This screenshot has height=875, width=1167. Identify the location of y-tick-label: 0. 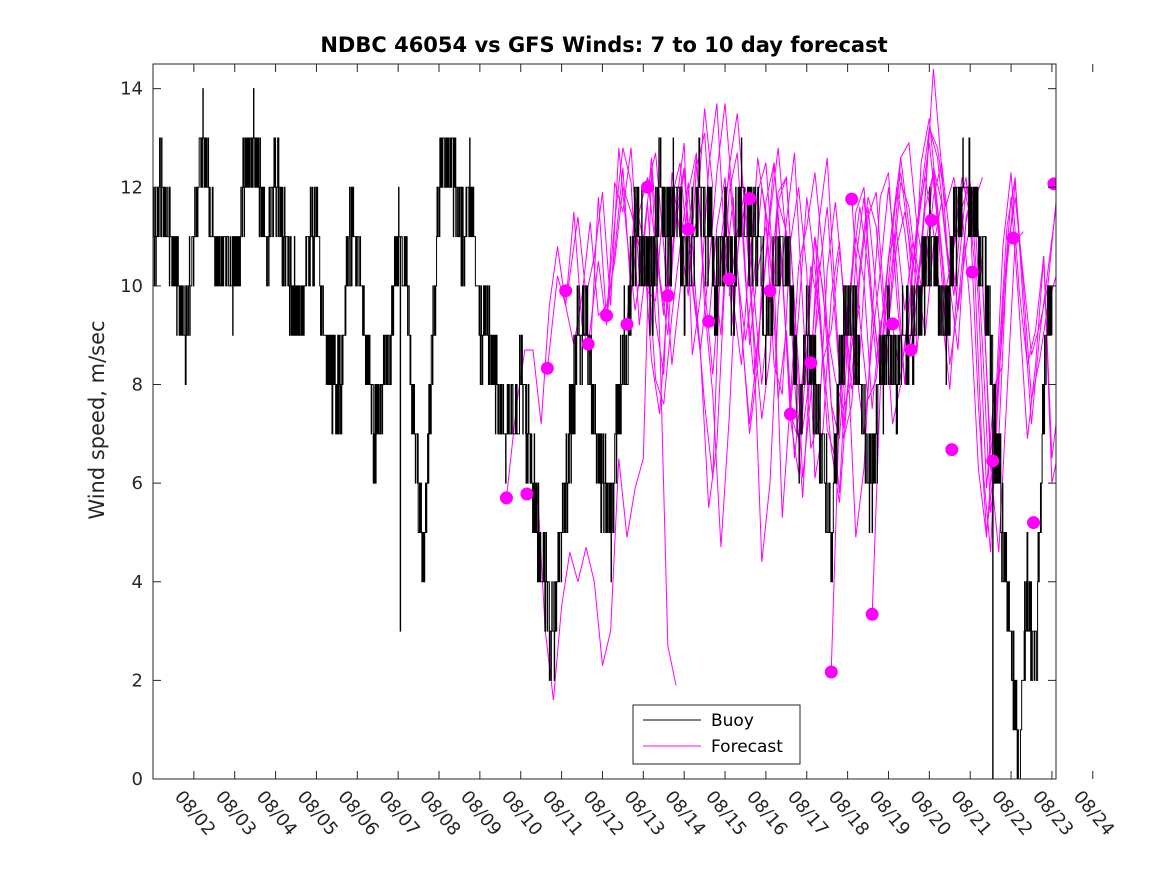
(137, 779).